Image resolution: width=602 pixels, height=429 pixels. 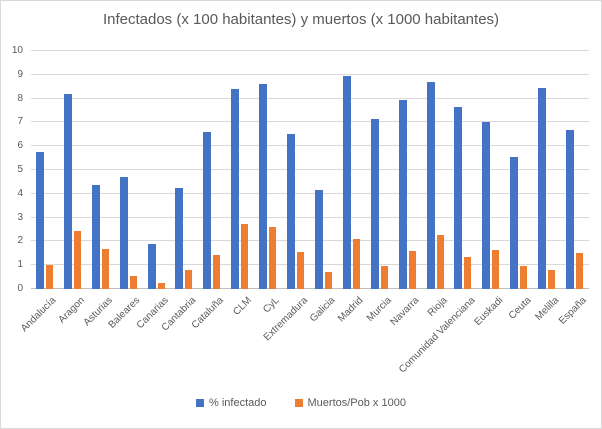 What do you see at coordinates (20, 265) in the screenshot?
I see `y-axis-tick-label: 1` at bounding box center [20, 265].